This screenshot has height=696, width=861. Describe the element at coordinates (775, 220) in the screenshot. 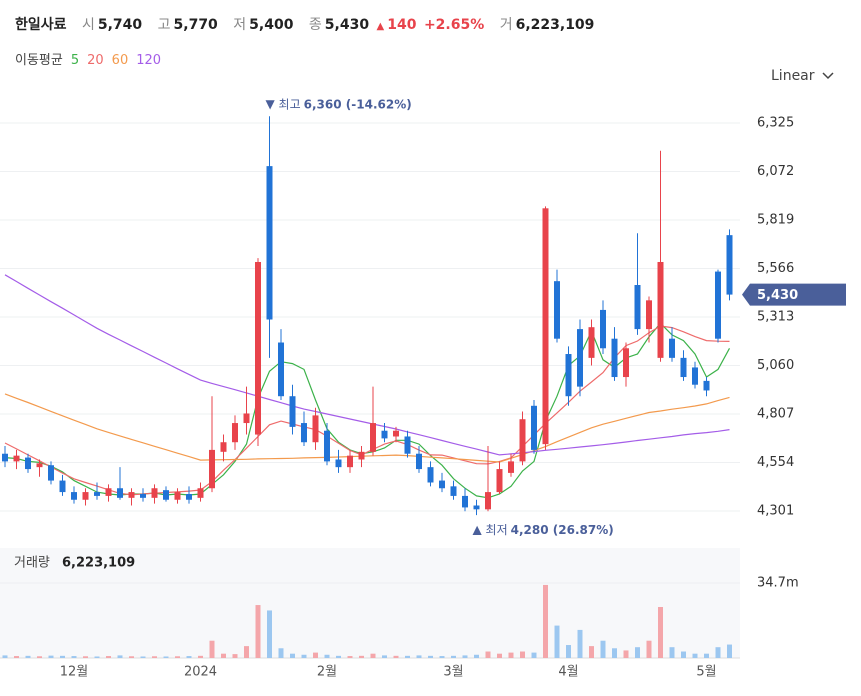

I see `y-tick-label: 5,819` at that location.